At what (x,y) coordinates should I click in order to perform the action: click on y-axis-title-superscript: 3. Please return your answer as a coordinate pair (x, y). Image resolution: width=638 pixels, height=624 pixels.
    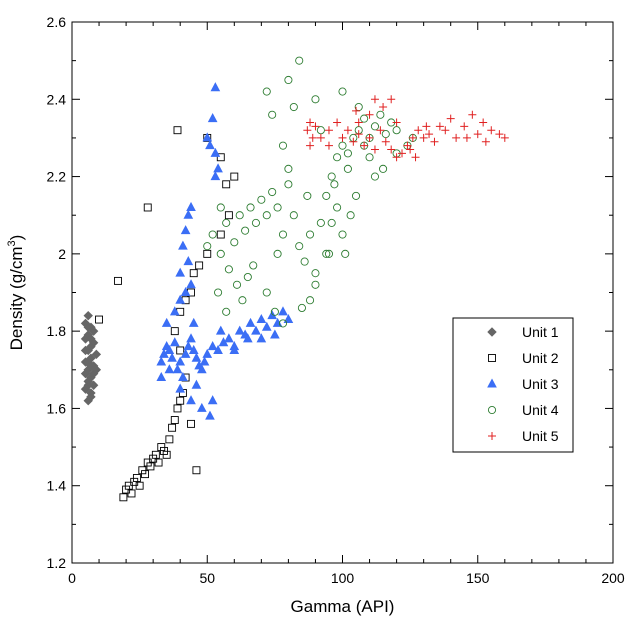
    Looking at the image, I should click on (12, 243).